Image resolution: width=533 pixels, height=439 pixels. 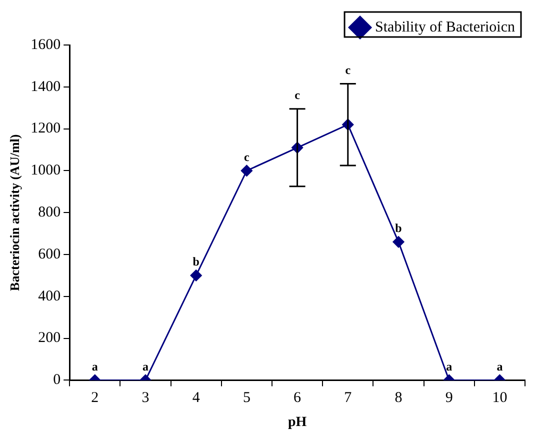 What do you see at coordinates (49, 254) in the screenshot?
I see `y-tick-label: 600` at bounding box center [49, 254].